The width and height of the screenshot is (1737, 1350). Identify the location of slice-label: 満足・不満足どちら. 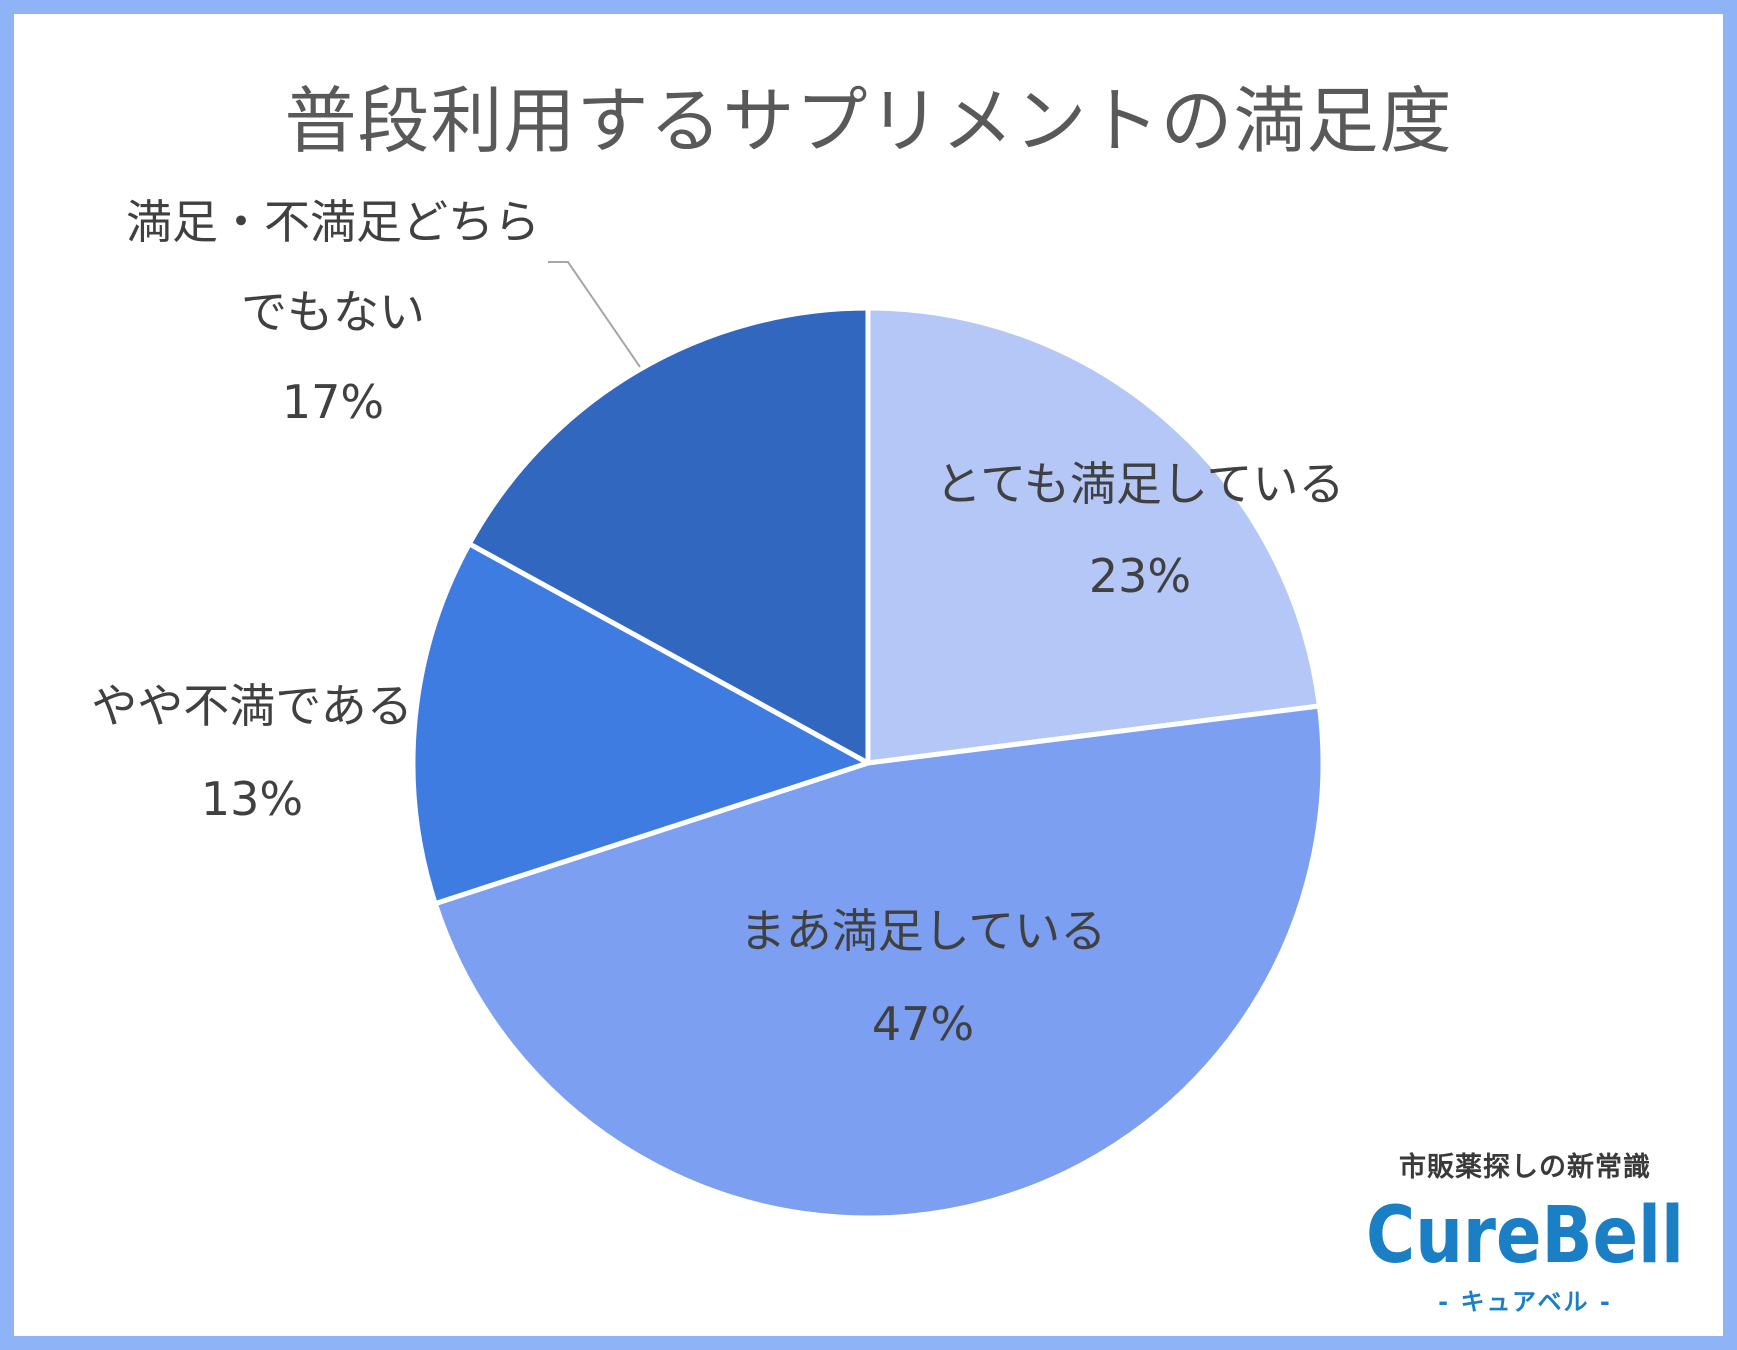
(333, 222).